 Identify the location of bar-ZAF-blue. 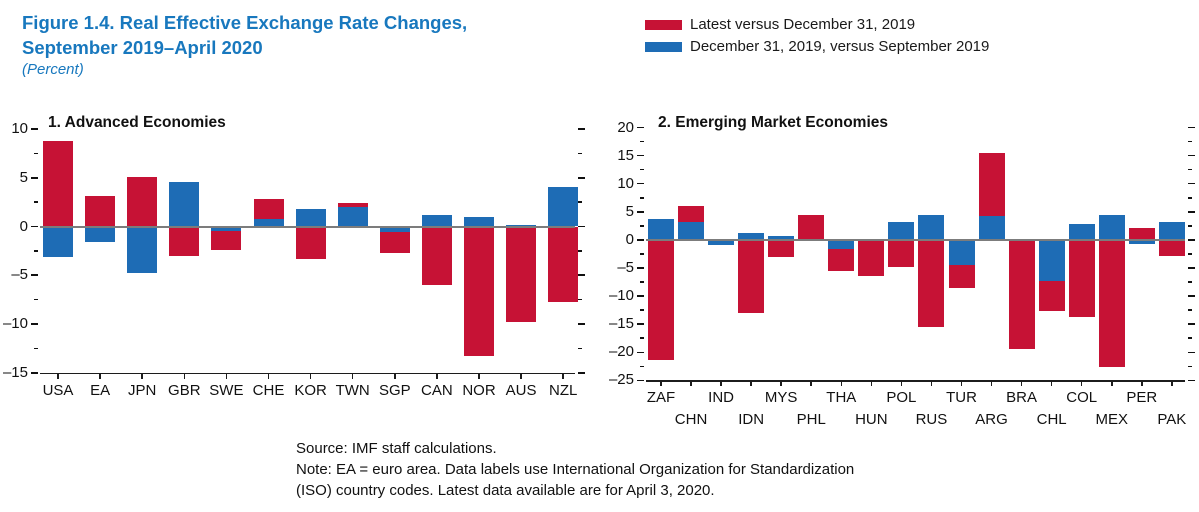
(661, 229).